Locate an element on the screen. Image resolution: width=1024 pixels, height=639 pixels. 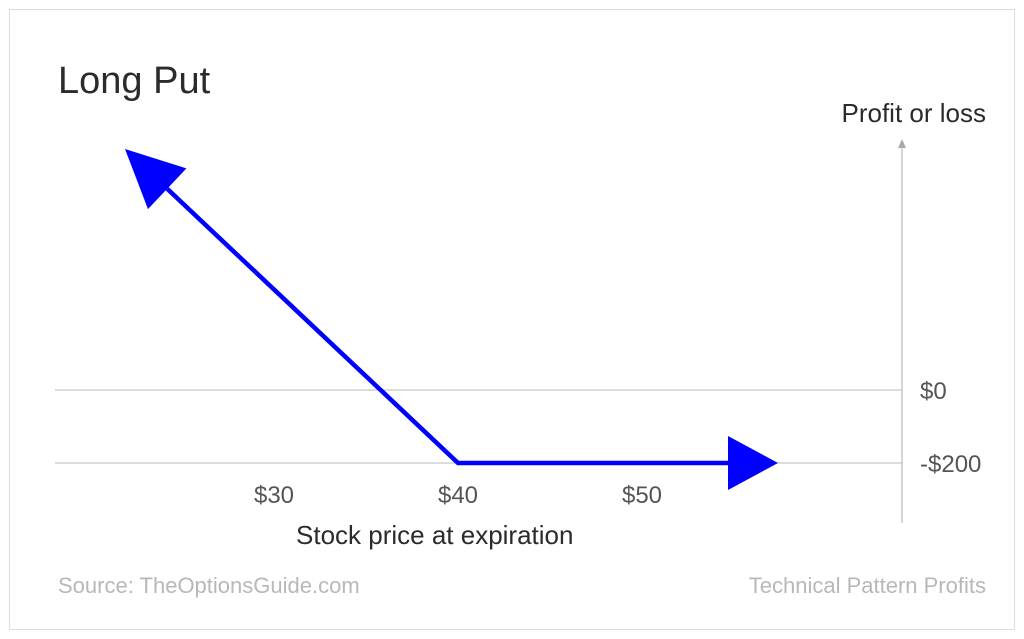
y-tick-label: $0 is located at coordinates (933, 391).